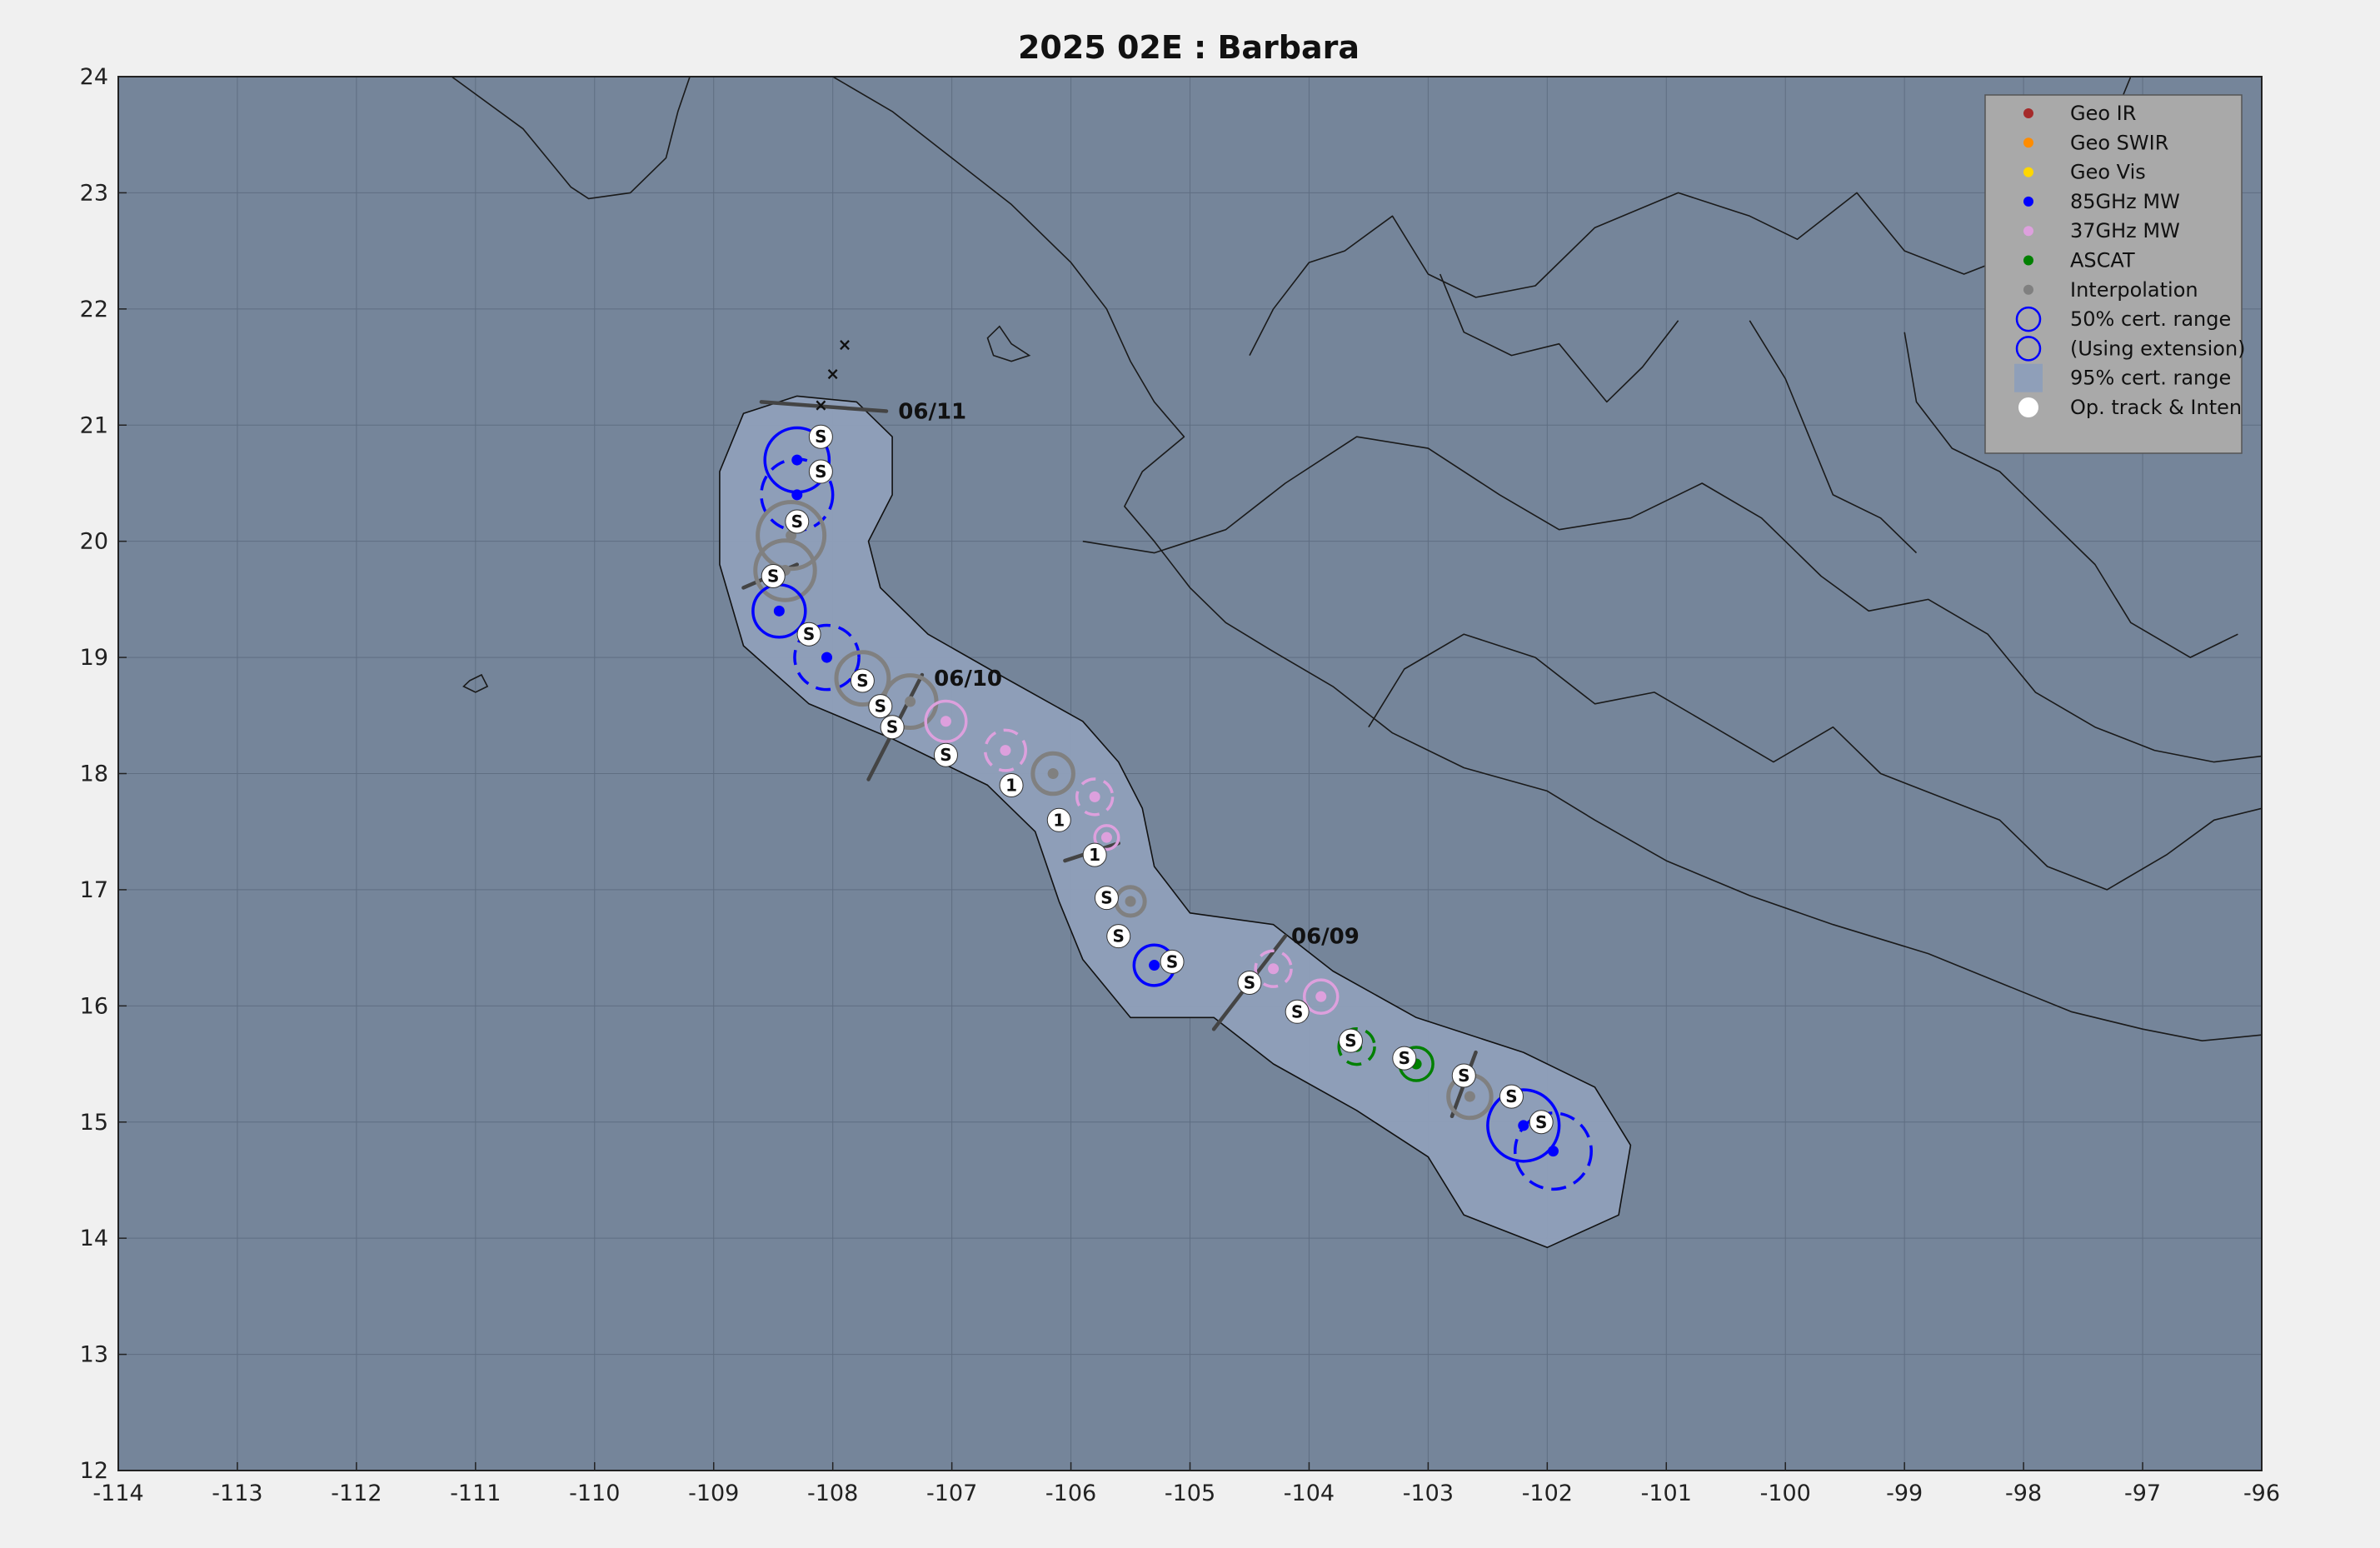  What do you see at coordinates (2023, 1493) in the screenshot?
I see `x-tick-label: -98` at bounding box center [2023, 1493].